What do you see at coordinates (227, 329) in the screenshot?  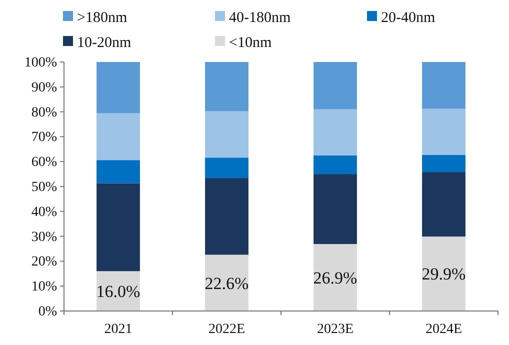 I see `x-tick-label: 2022E` at bounding box center [227, 329].